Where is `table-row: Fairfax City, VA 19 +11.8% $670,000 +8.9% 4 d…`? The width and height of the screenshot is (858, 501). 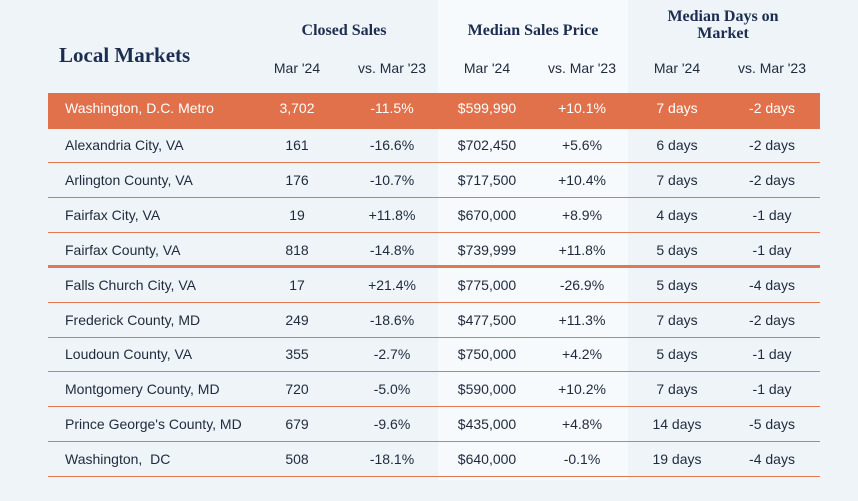
table-row: Fairfax City, VA 19 +11.8% $670,000 +8.9% 4 d… is located at coordinates (434, 215).